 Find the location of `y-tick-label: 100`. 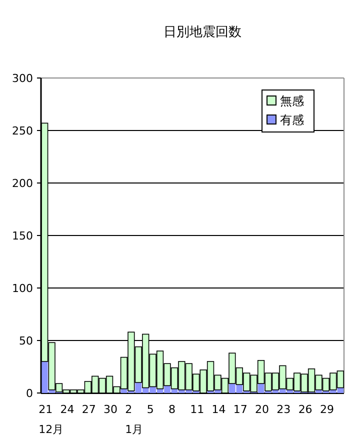

y-tick-label: 100 is located at coordinates (22, 288).